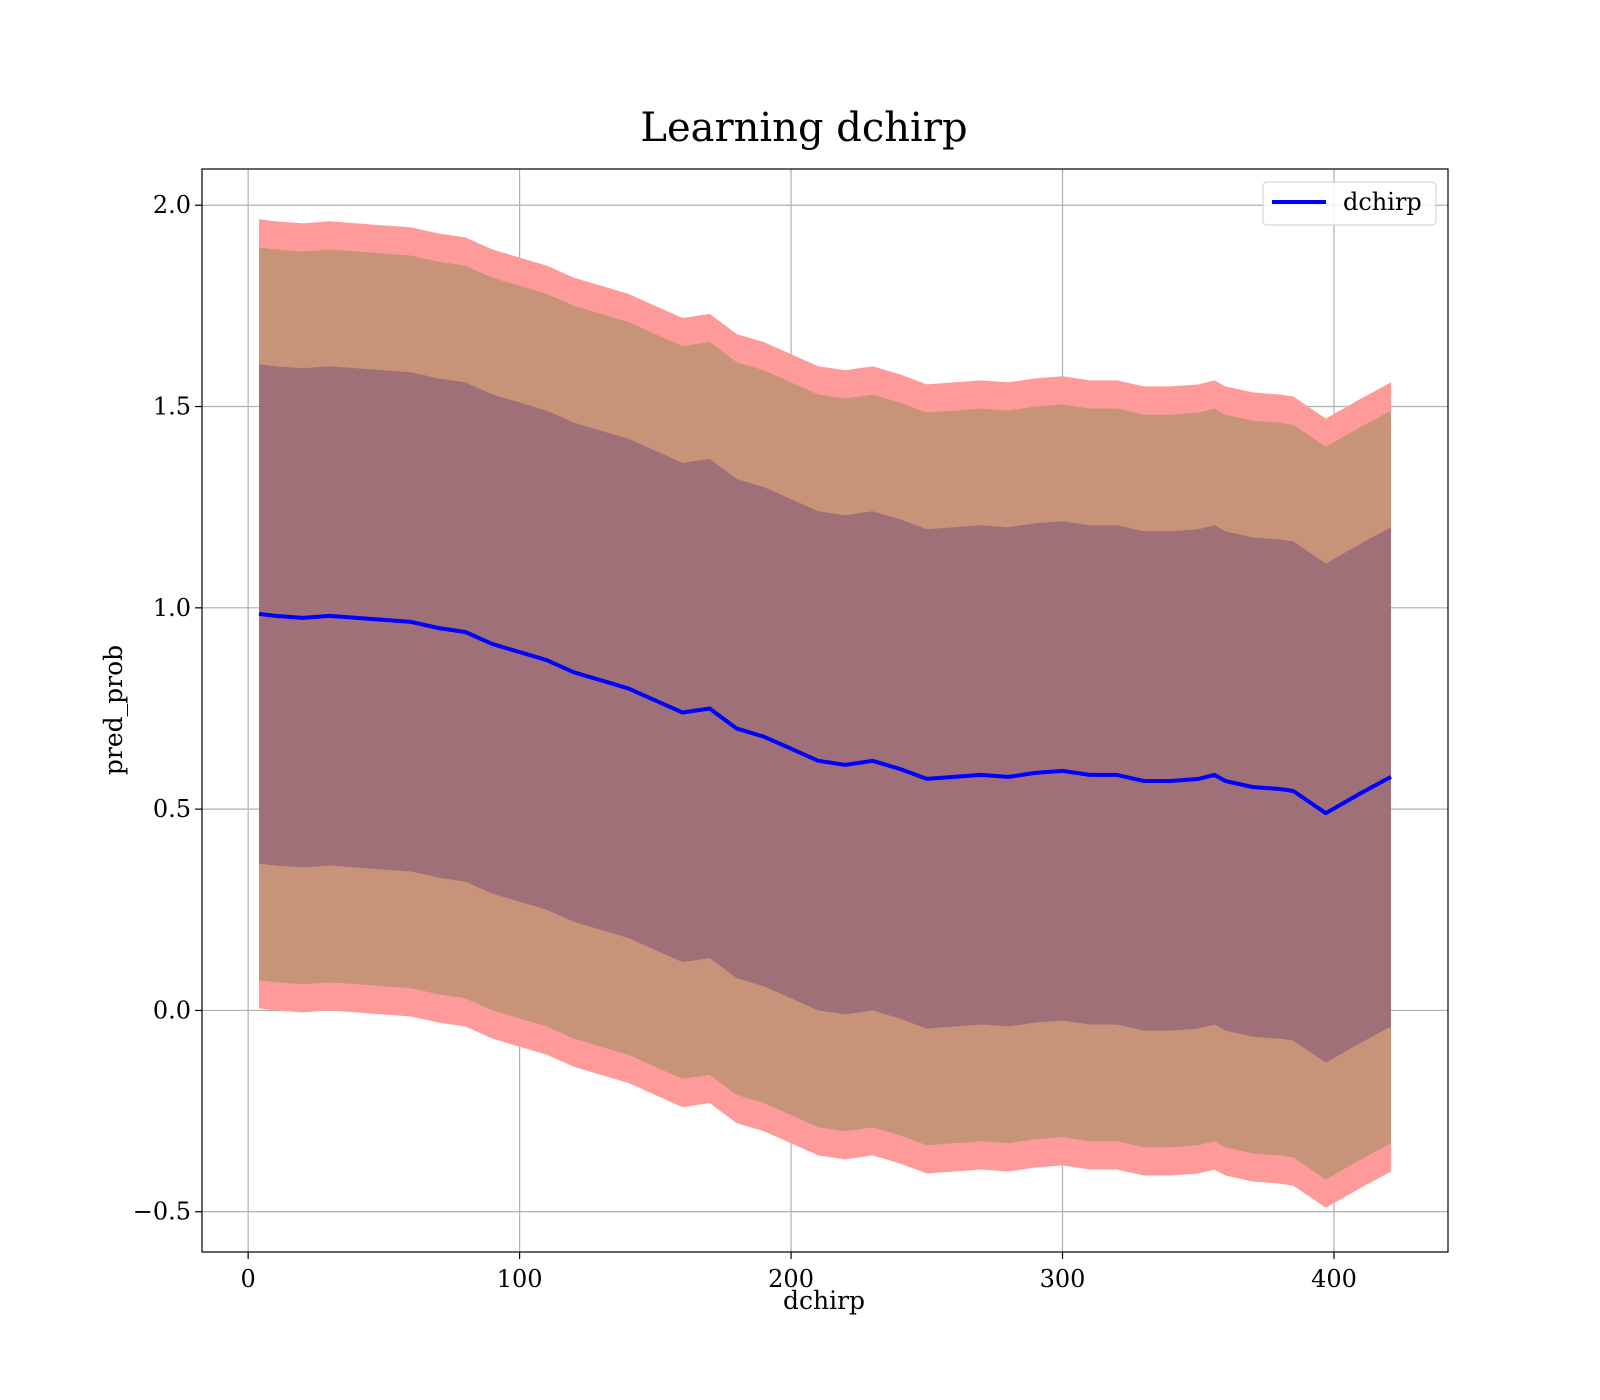  Describe the element at coordinates (248, 1279) in the screenshot. I see `x-tick-label-0: 0` at that location.